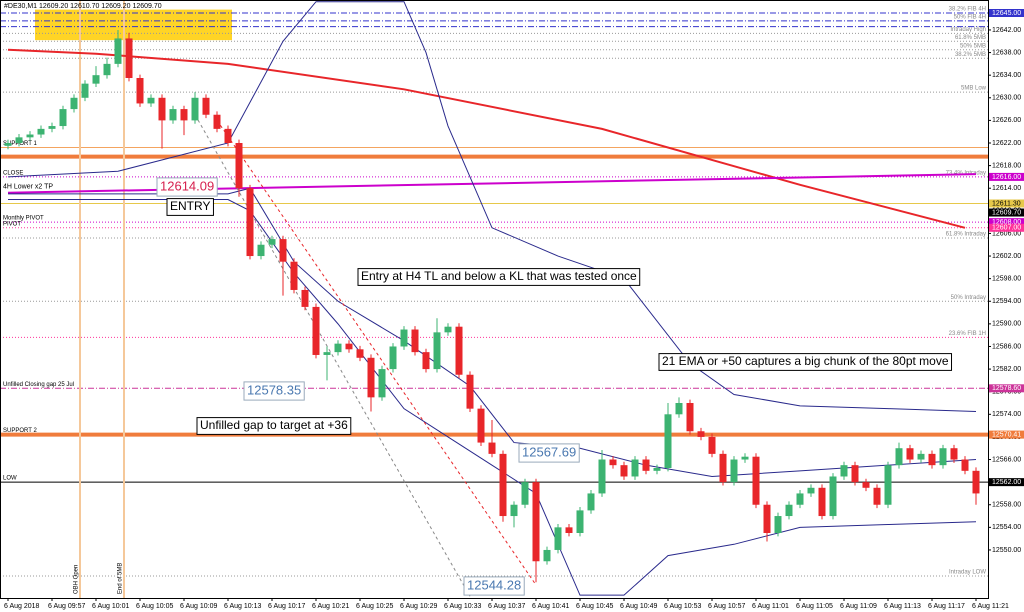 The width and height of the screenshot is (1024, 612). I want to click on annotation: 12544.28, so click(494, 584).